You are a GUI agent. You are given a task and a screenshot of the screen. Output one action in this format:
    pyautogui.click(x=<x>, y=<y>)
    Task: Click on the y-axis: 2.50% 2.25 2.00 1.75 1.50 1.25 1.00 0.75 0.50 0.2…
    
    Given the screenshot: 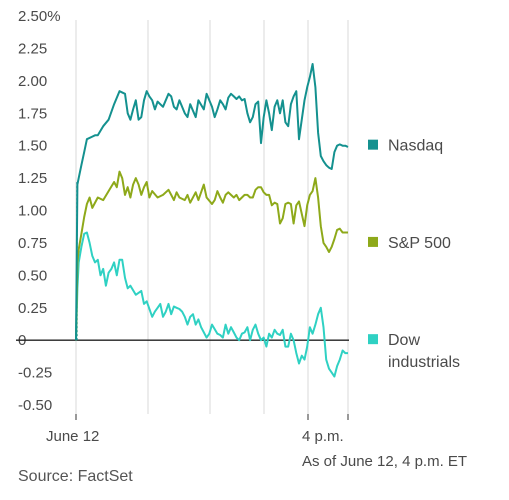 What is the action you would take?
    pyautogui.click(x=39, y=211)
    